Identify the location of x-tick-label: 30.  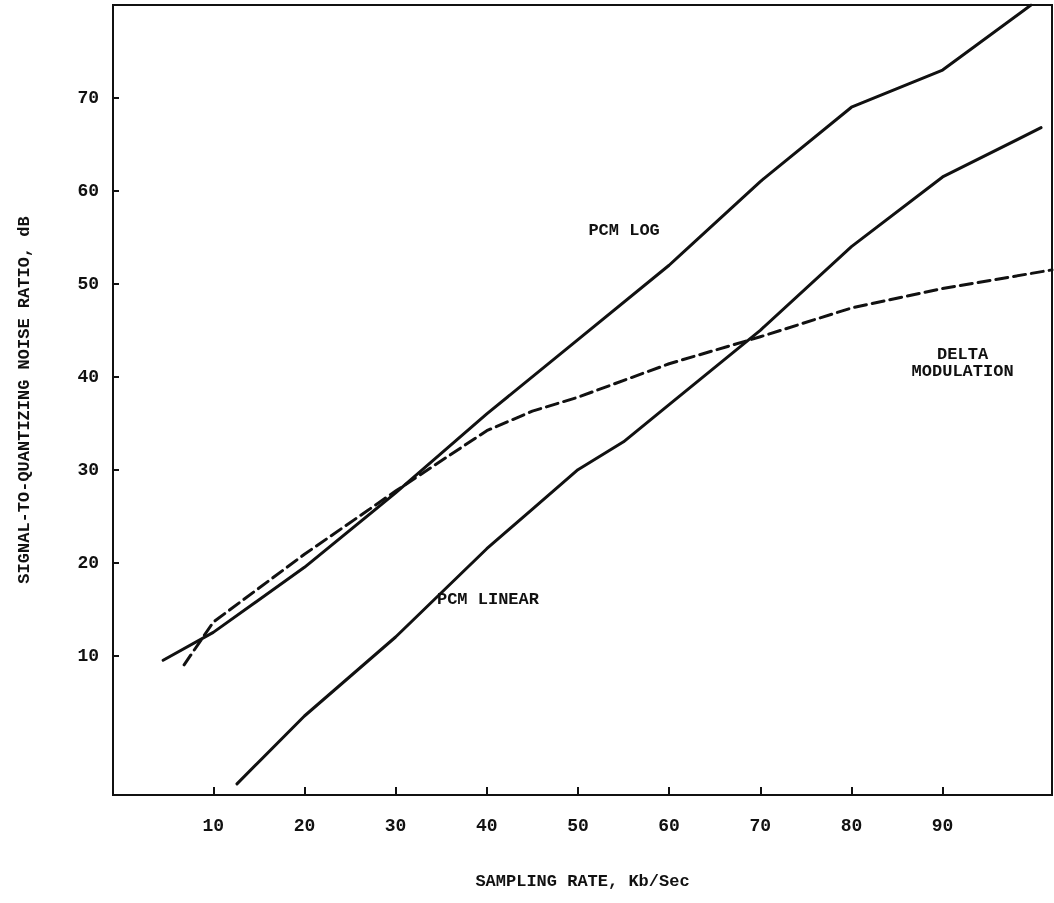
(395, 826).